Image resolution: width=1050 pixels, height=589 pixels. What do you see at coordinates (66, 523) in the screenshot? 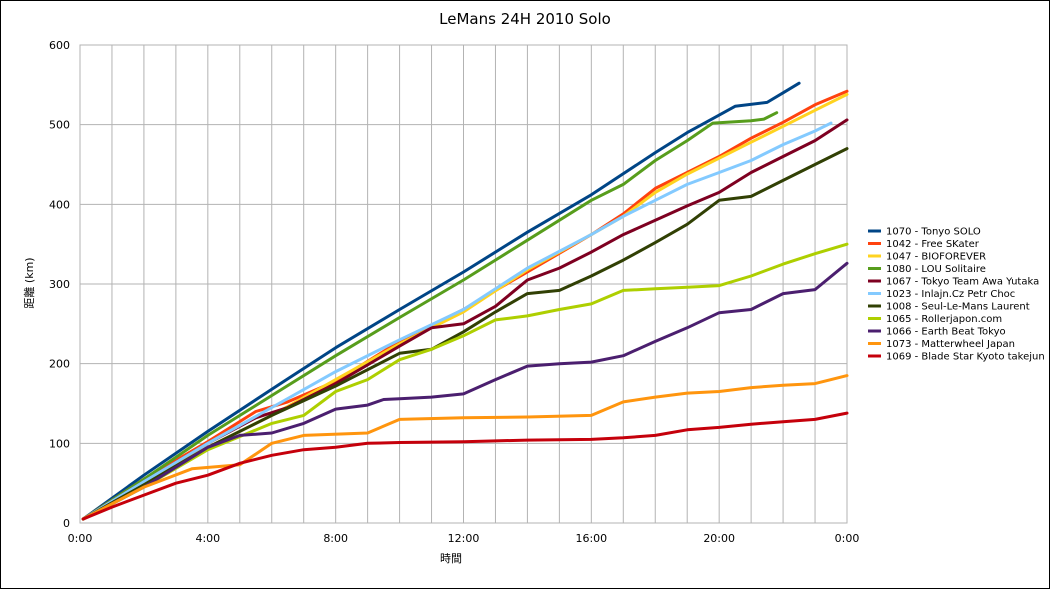
I see `y-tick-label: 0` at bounding box center [66, 523].